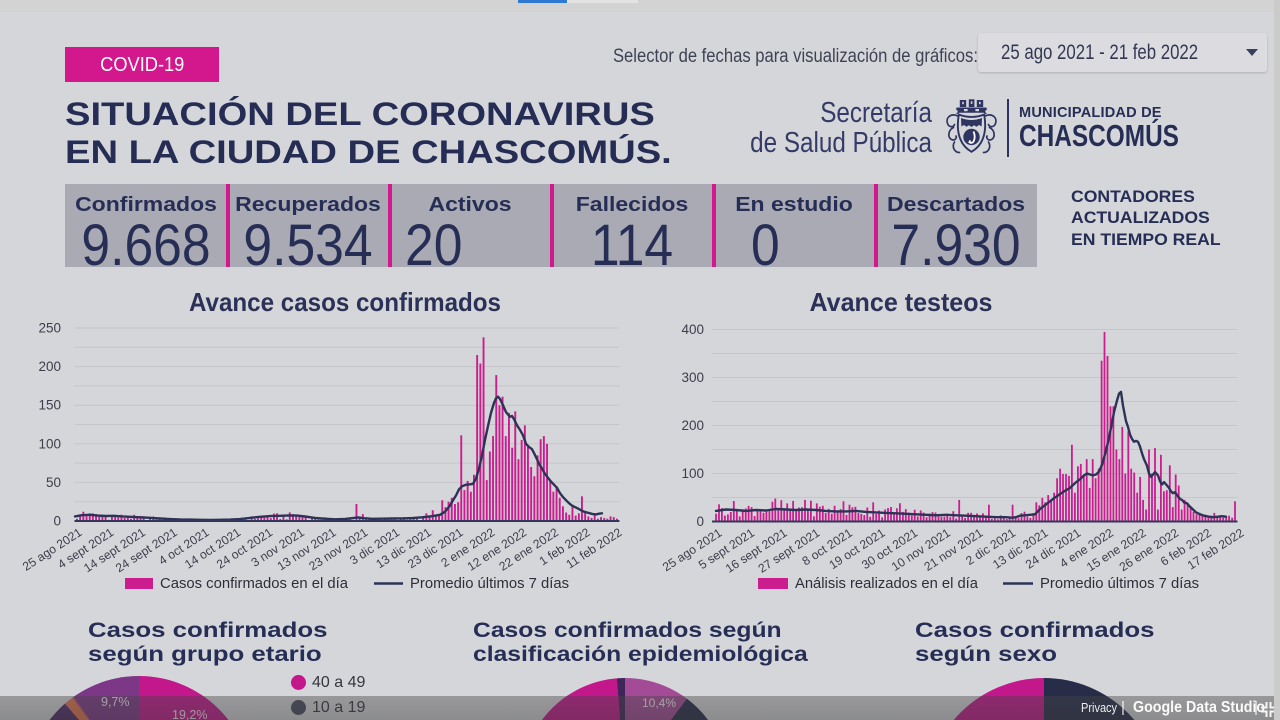  I want to click on svg-text: 50, so click(53, 482).